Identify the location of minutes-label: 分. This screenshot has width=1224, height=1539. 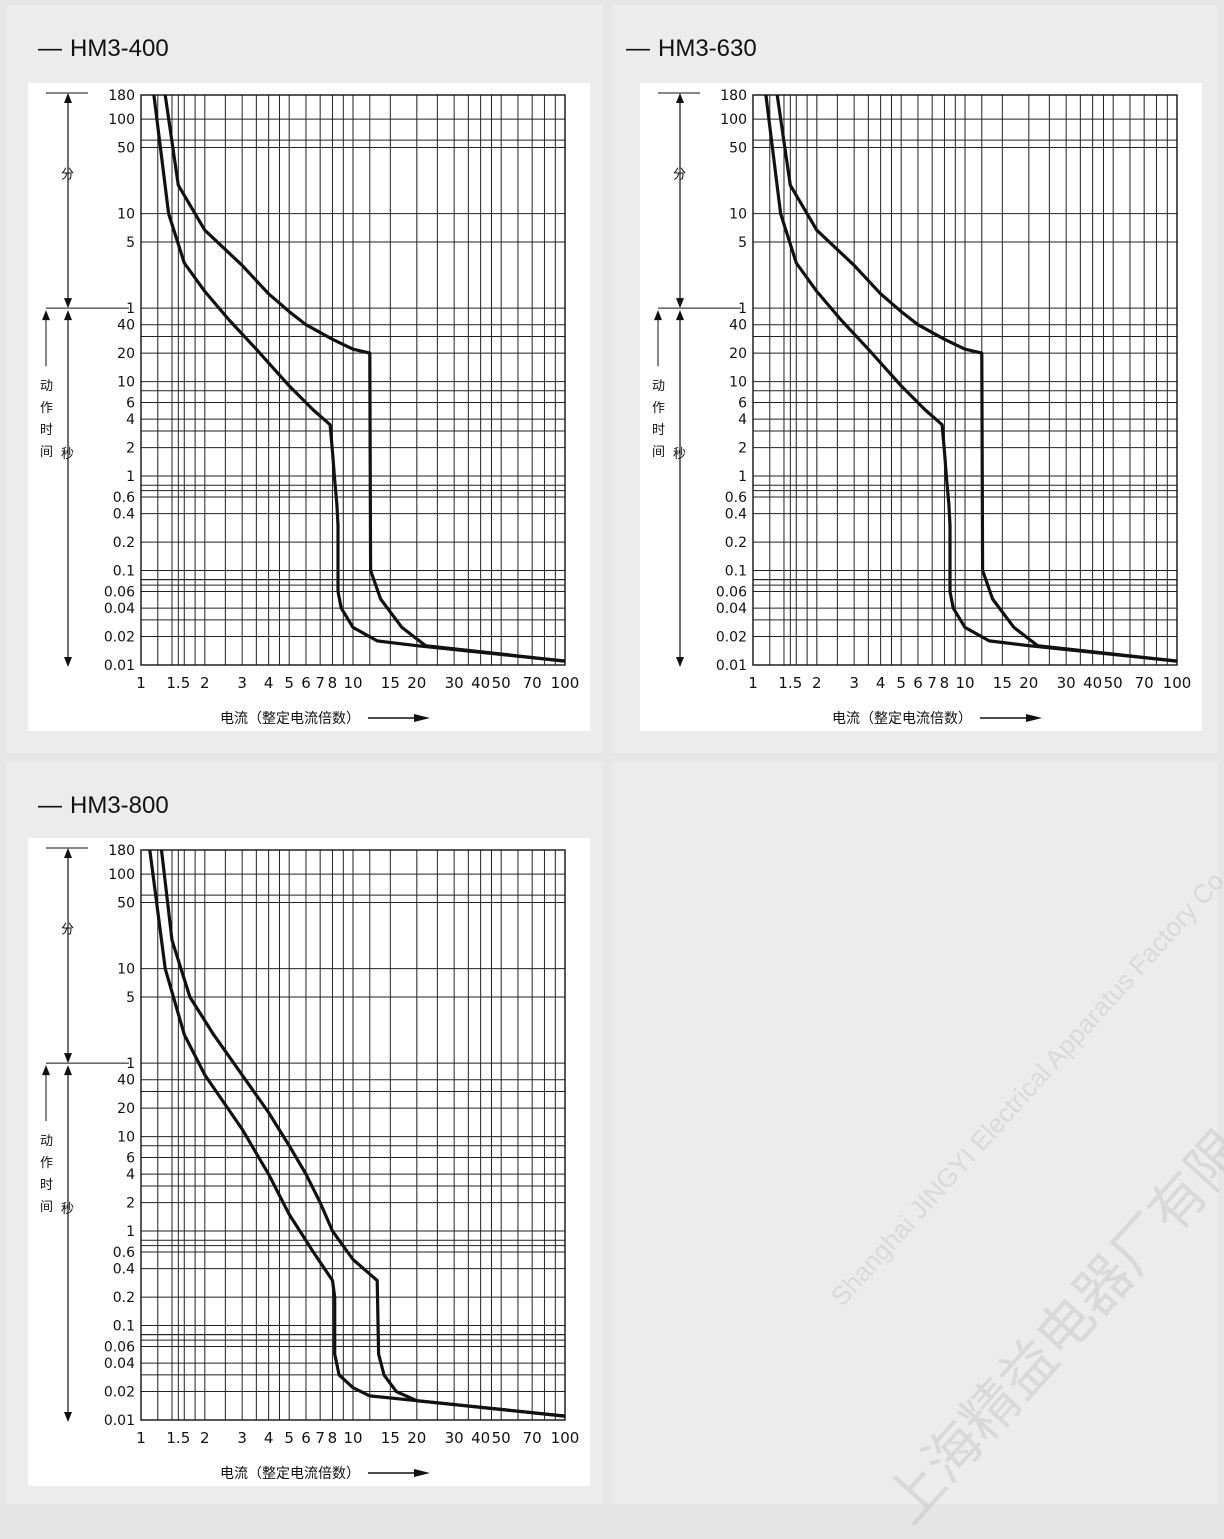
(679, 175).